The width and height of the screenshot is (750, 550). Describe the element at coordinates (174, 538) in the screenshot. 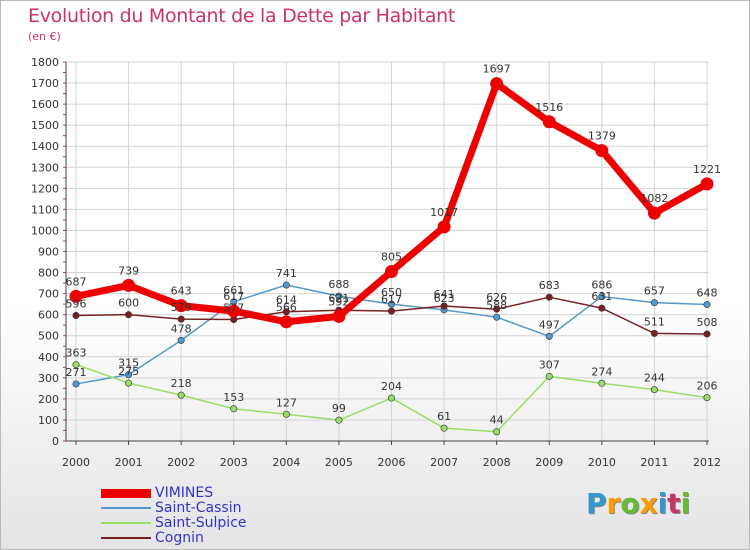

I see `legend-item-cognin: Cognin` at that location.